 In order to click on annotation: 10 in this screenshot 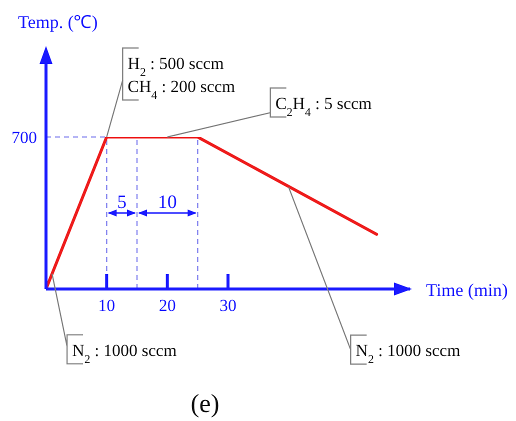, I will do `click(167, 202)`.